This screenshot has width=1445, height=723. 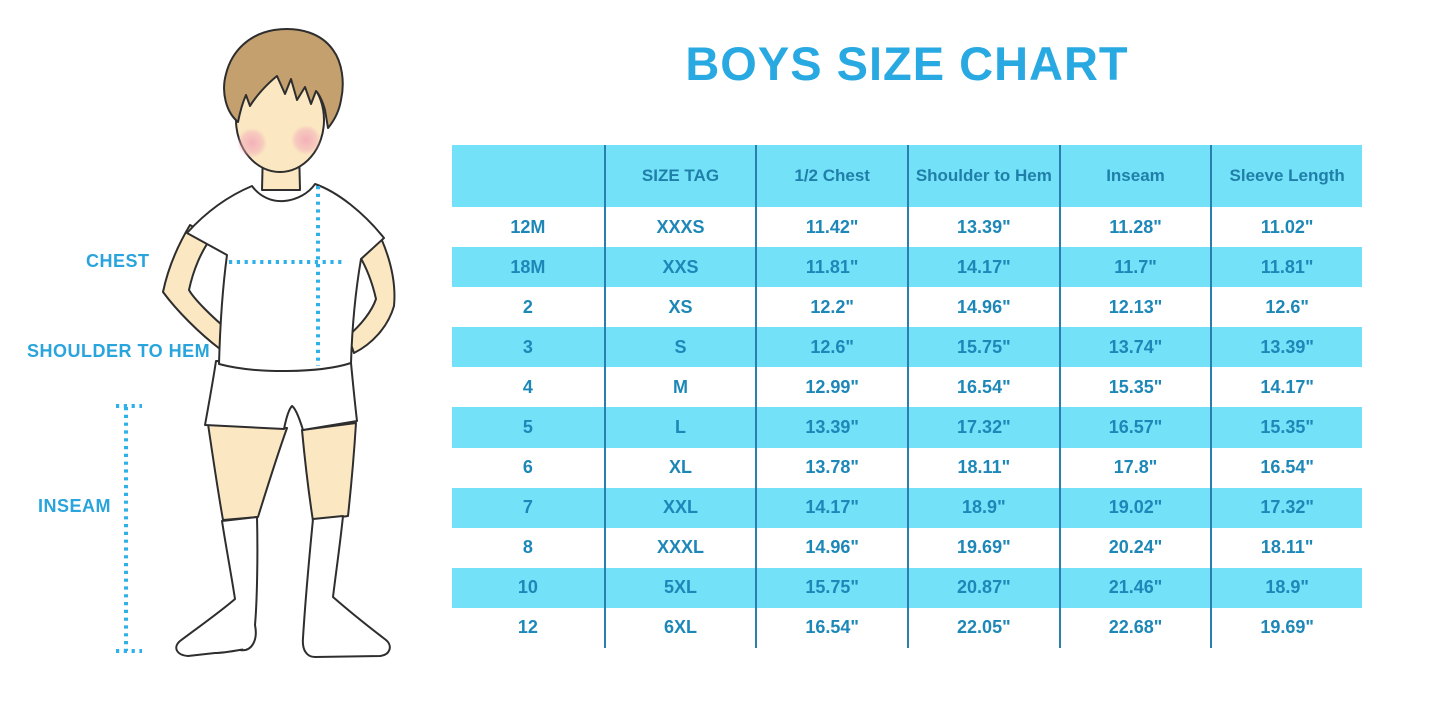 What do you see at coordinates (831, 347) in the screenshot?
I see `cell-half-chest: 12.6"` at bounding box center [831, 347].